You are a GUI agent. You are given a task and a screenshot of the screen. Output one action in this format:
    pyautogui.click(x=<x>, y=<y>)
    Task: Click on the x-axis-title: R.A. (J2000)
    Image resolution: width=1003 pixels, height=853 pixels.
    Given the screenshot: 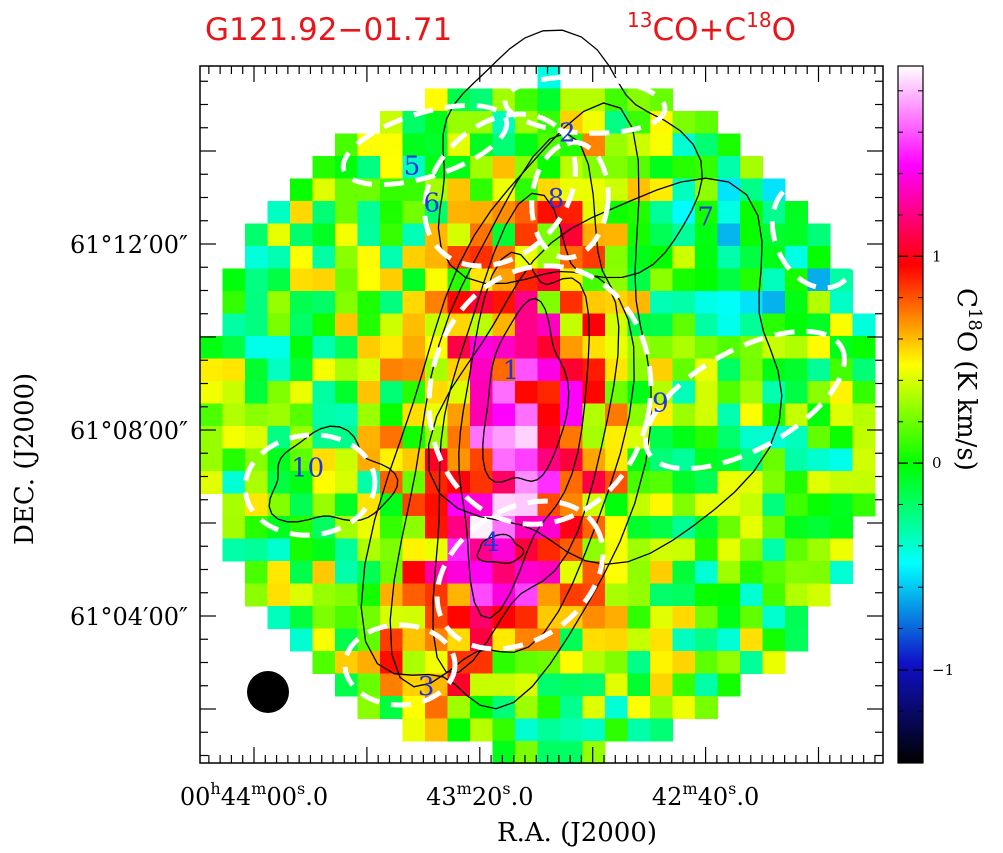 What is the action you would take?
    pyautogui.click(x=577, y=833)
    